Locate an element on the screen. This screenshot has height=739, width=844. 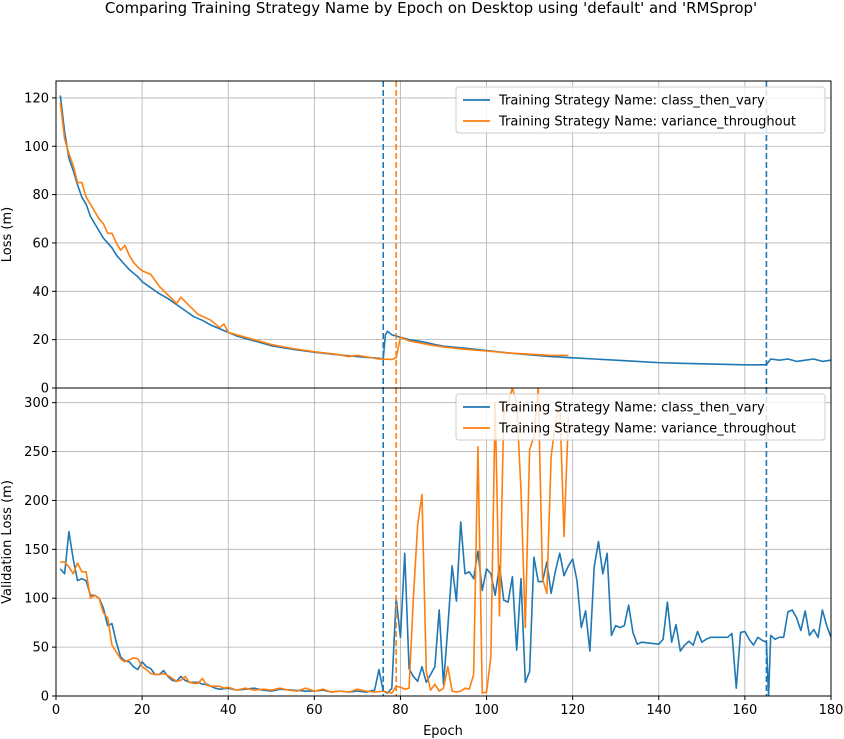
x-tick-label: 40 is located at coordinates (228, 710).